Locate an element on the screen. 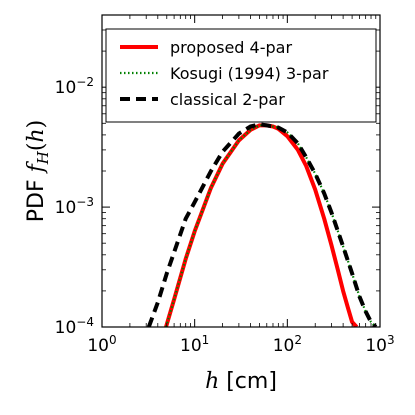  y-tick-label: 10⁻³ is located at coordinates (74, 206).